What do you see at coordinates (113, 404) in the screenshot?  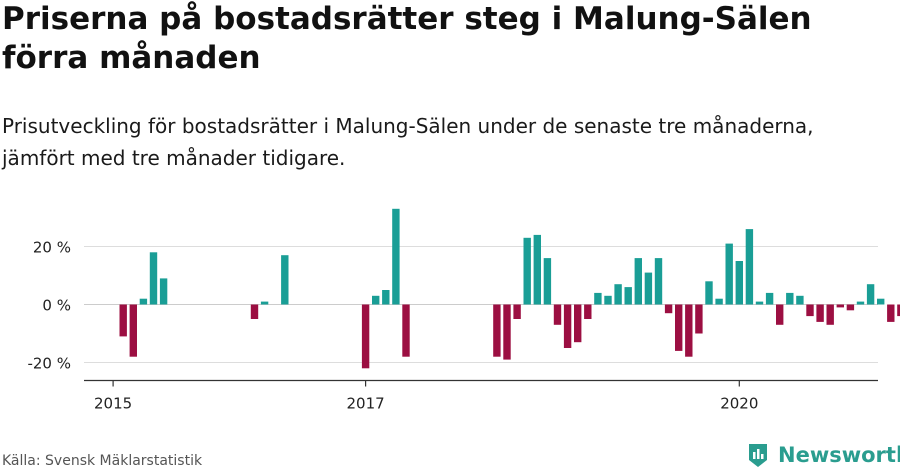 I see `x-tick-label: 2015` at bounding box center [113, 404].